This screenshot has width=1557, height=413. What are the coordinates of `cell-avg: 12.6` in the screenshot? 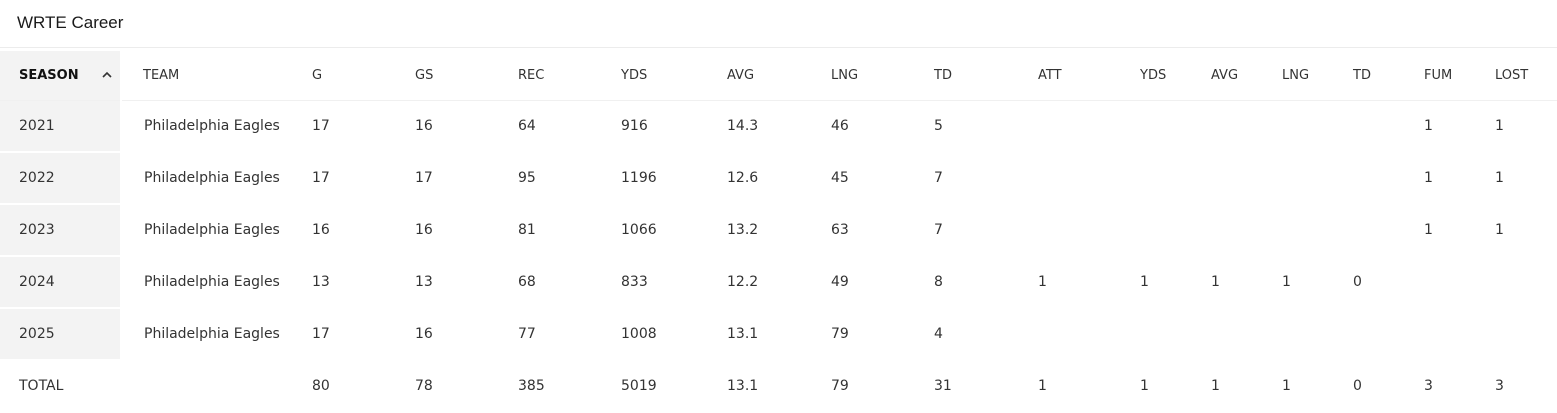 It's located at (758, 178).